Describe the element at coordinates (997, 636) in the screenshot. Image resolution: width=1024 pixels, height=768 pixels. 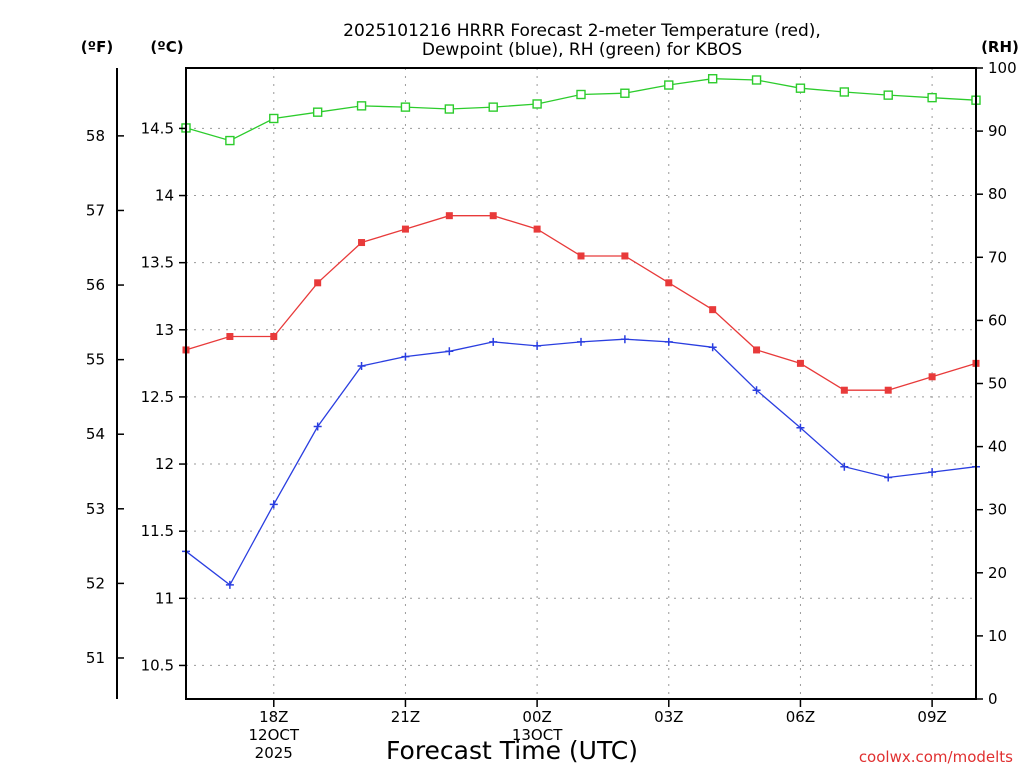
I see `rh-tick-label-1: 10` at that location.